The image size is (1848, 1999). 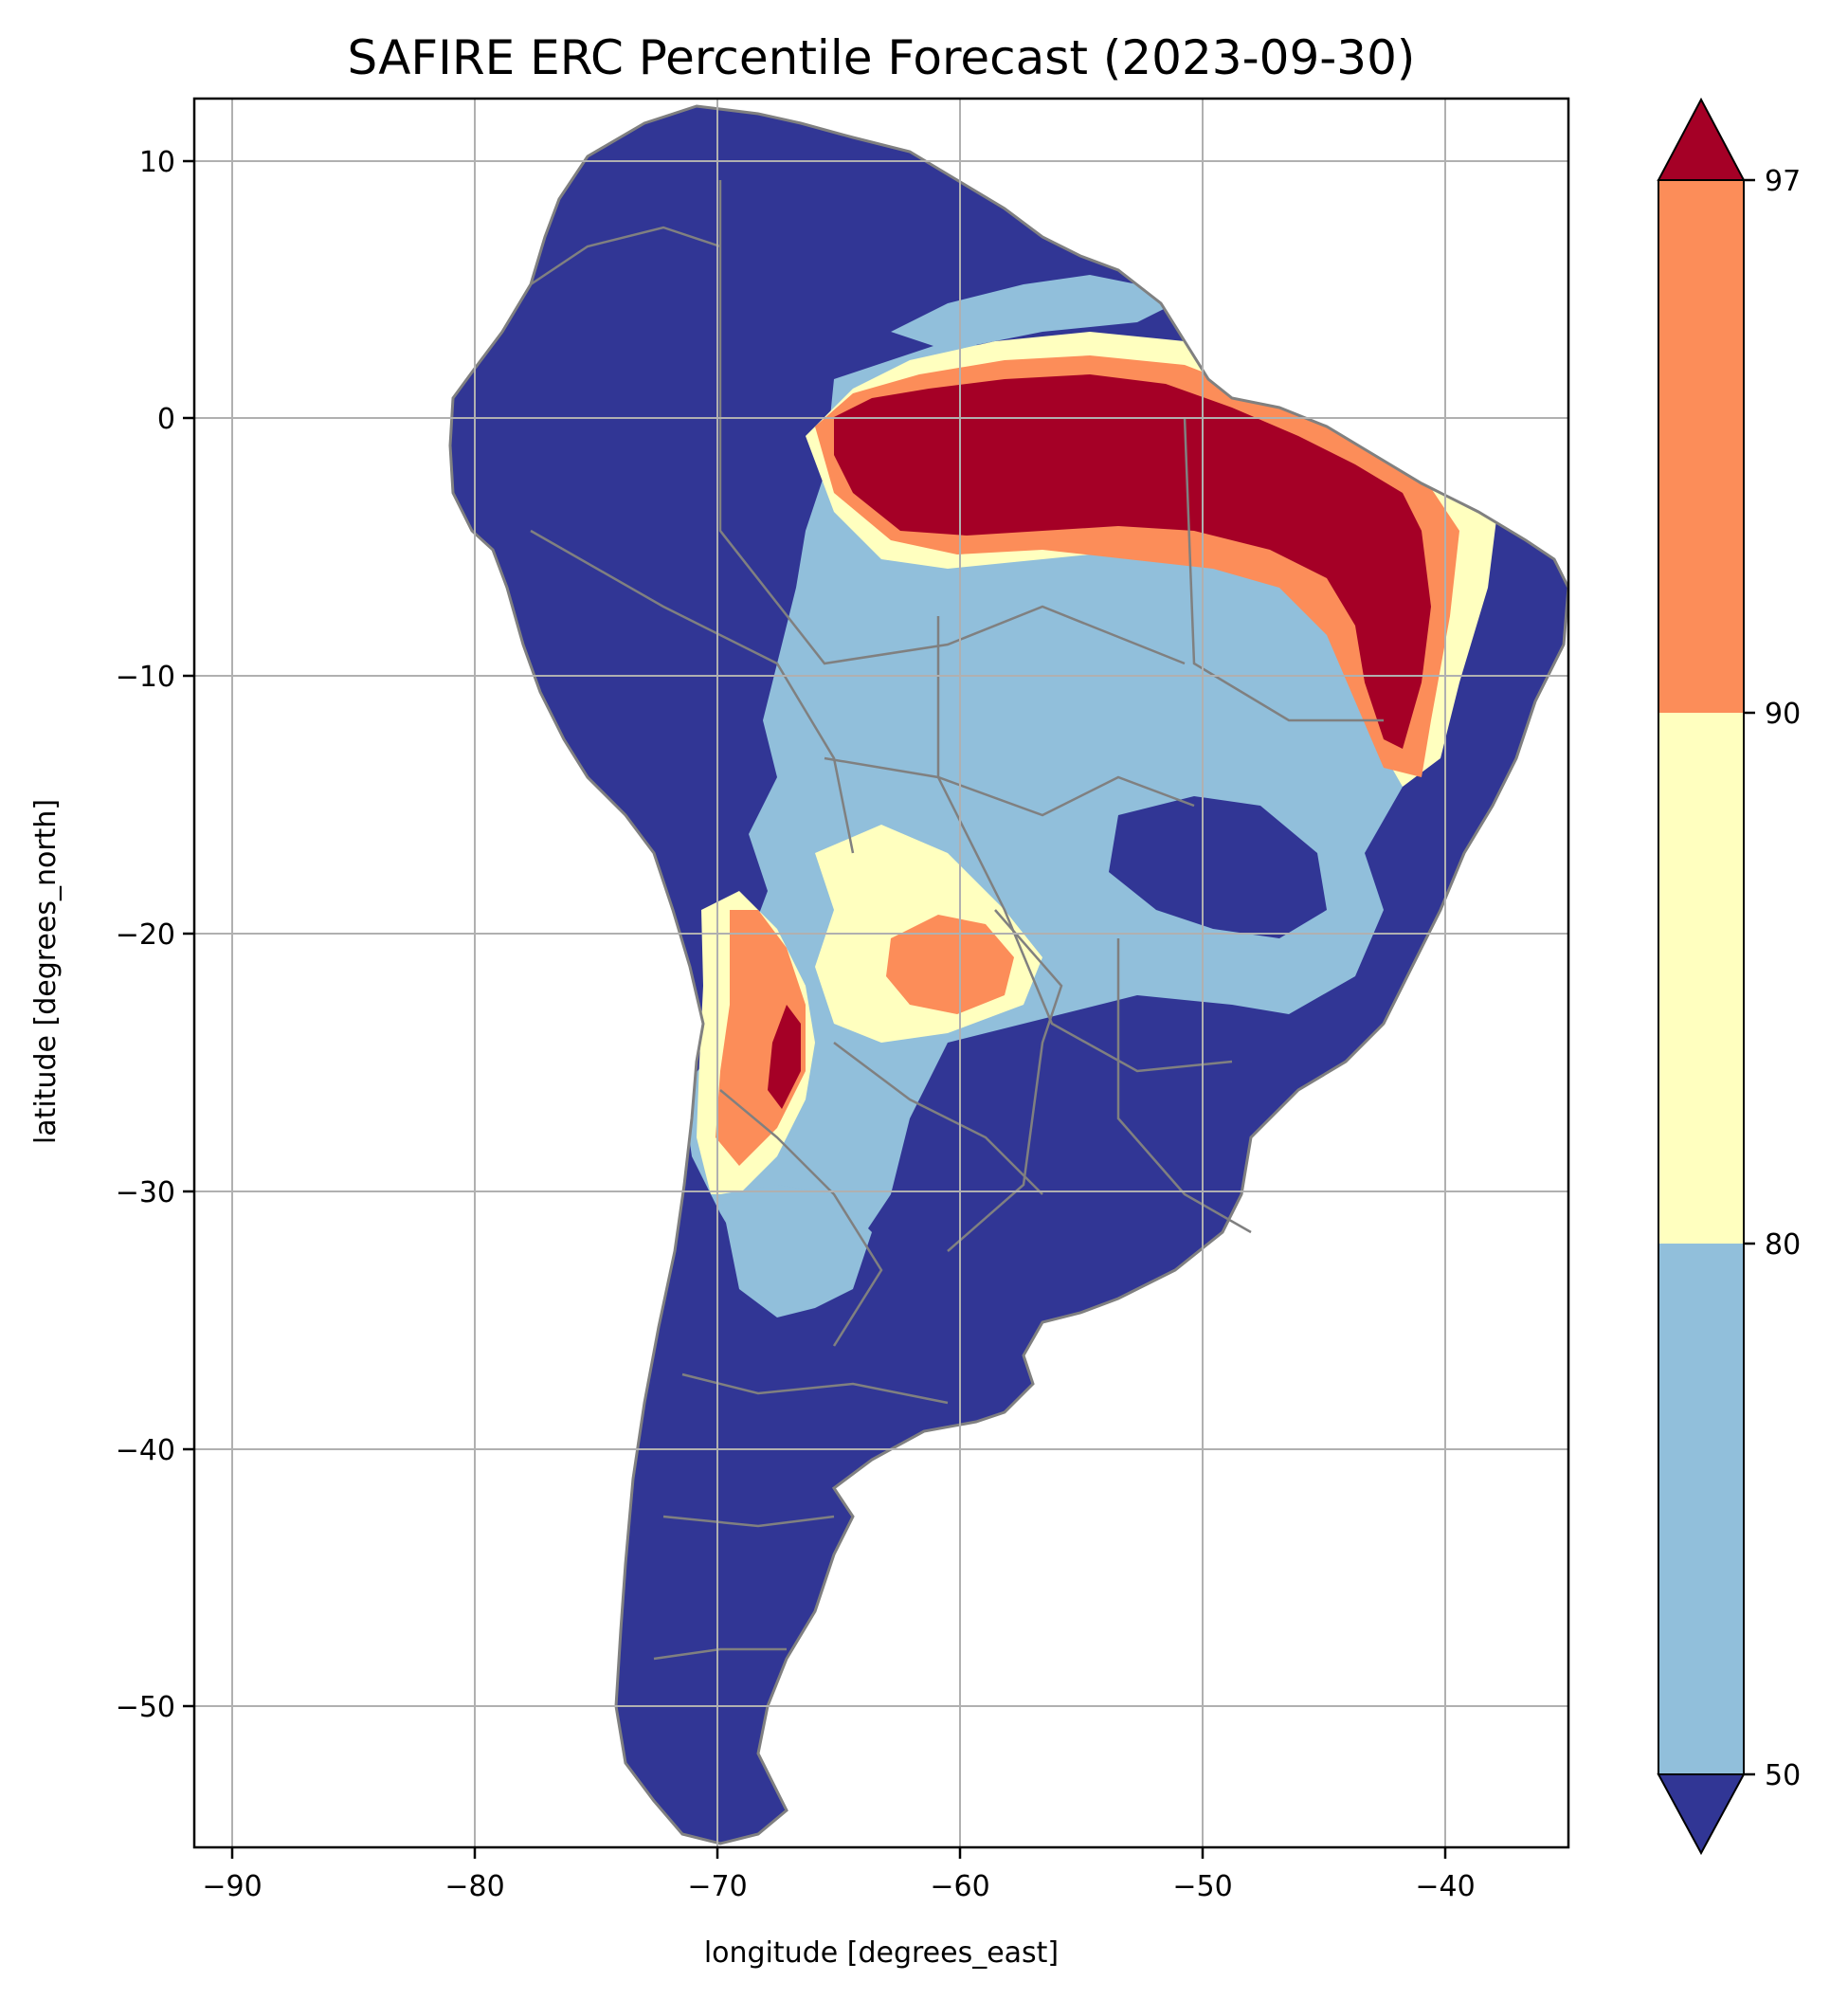 I want to click on y-tick-label: −40, so click(x=145, y=1451).